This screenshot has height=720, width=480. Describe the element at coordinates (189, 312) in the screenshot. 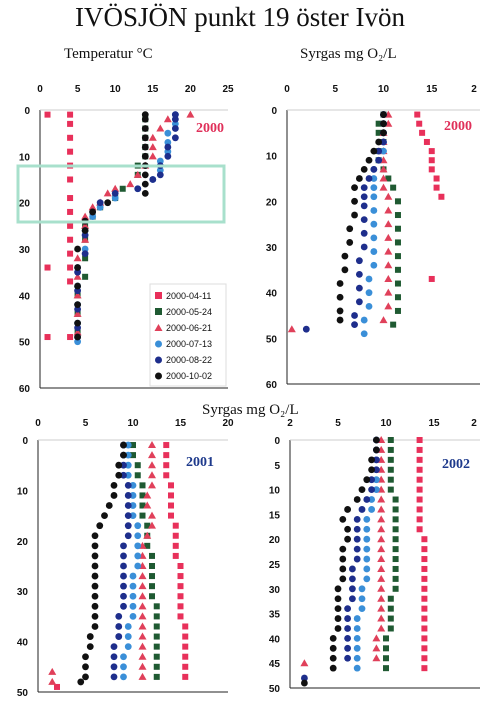

I see `legend-label: 2000-05-24` at that location.